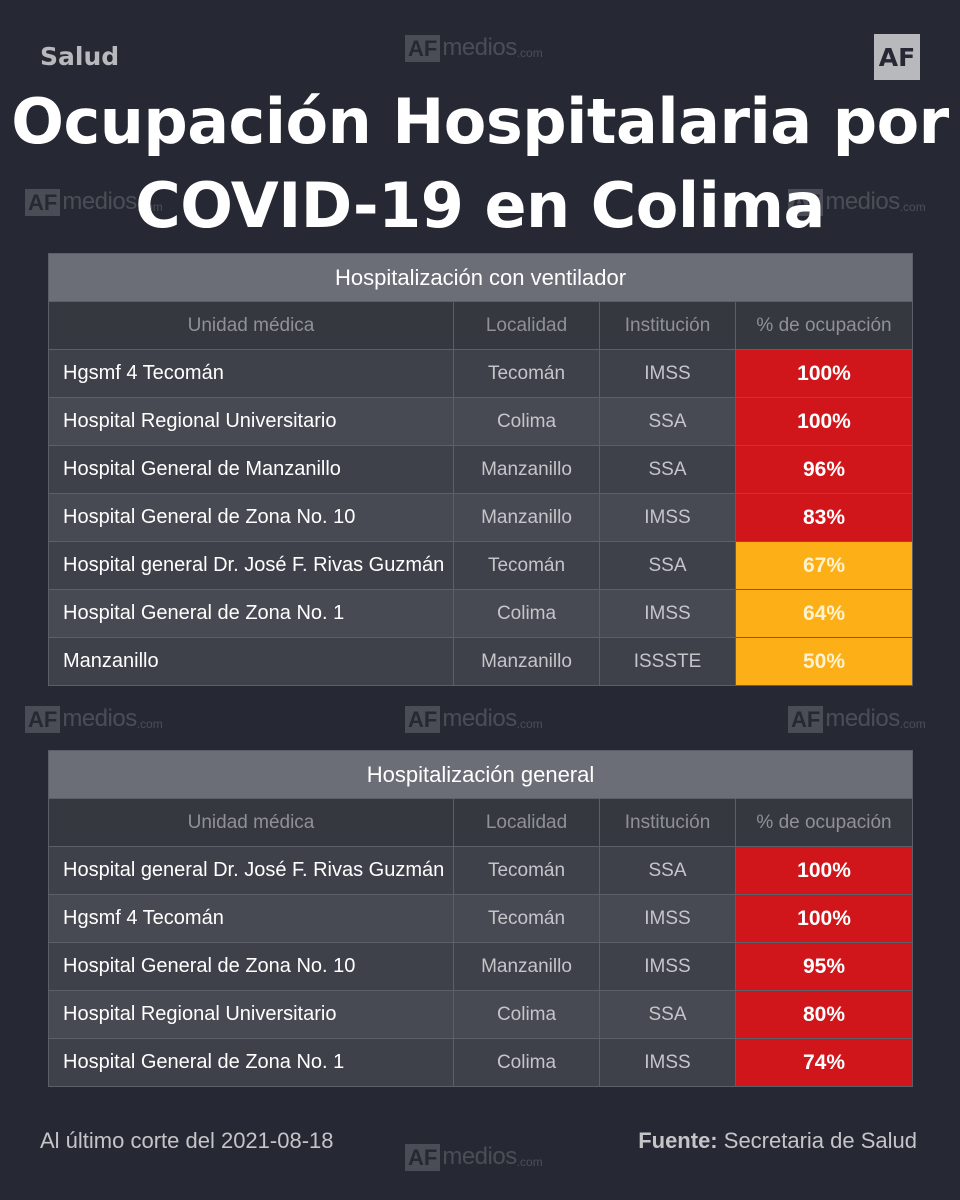 Image resolution: width=960 pixels, height=1200 pixels. What do you see at coordinates (480, 205) in the screenshot?
I see `title-line-2: COVID-19 en Colima` at bounding box center [480, 205].